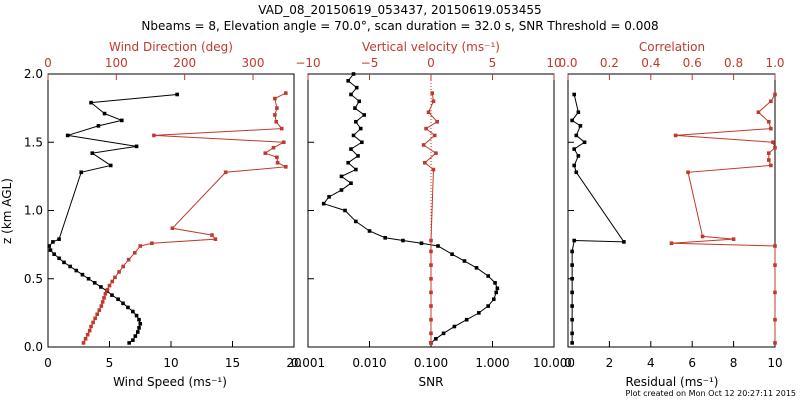 The image size is (800, 400). Describe the element at coordinates (113, 218) in the screenshot. I see `series-line-wind-speed` at that location.